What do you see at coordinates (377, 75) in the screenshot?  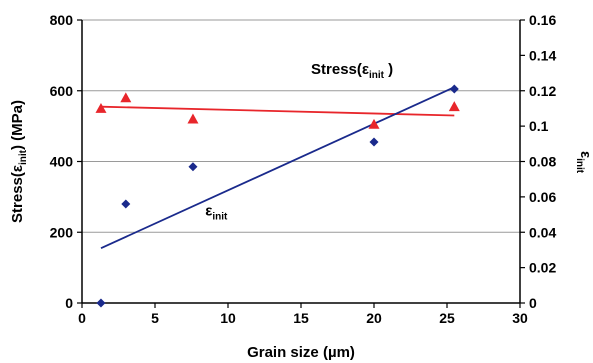 I see `annotation-stress-sub: init` at bounding box center [377, 75].